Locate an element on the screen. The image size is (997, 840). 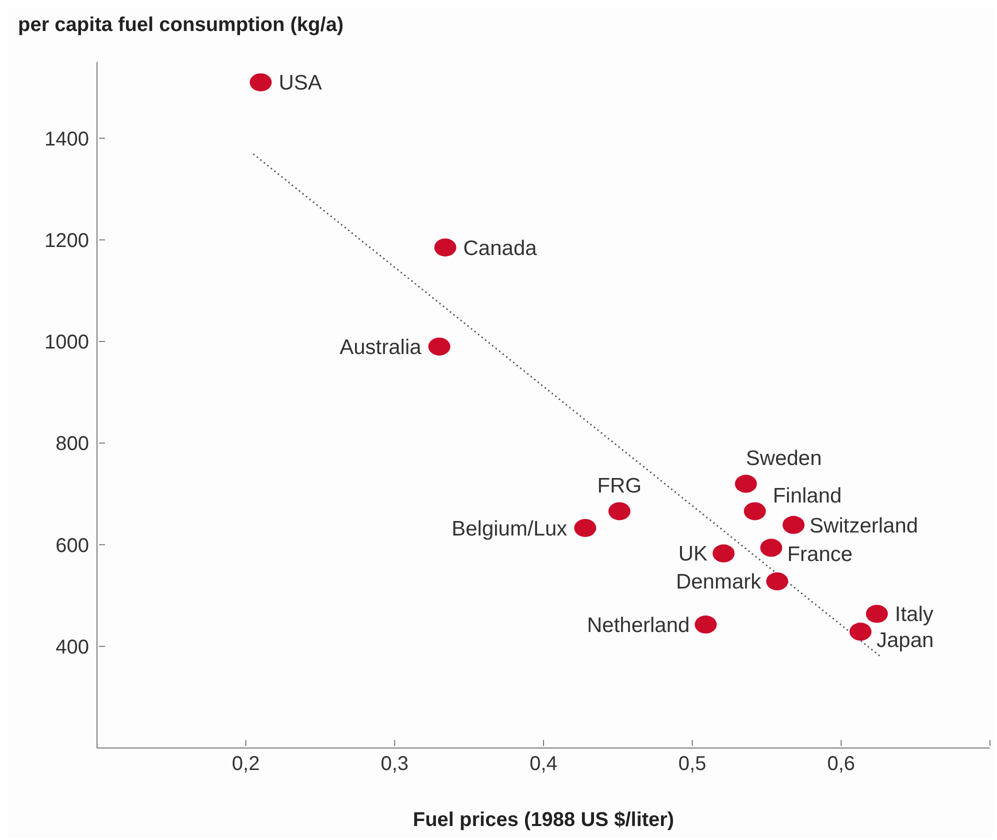
annotation: Belgium/Lux is located at coordinates (510, 528).